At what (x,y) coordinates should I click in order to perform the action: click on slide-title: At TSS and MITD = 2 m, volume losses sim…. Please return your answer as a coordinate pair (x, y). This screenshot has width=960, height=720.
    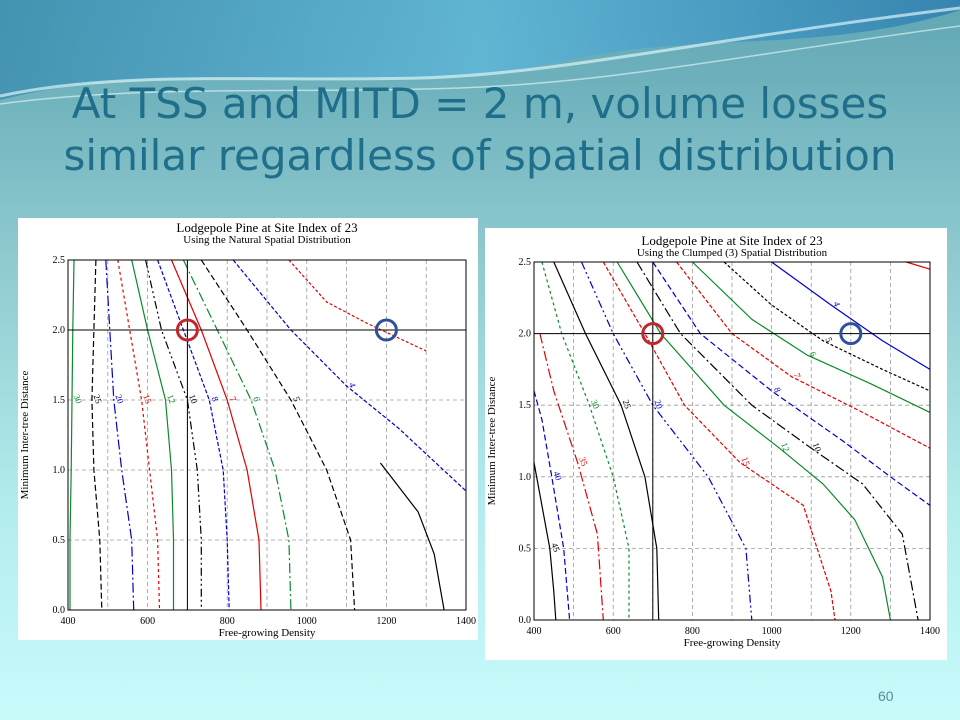
    Looking at the image, I should click on (480, 130).